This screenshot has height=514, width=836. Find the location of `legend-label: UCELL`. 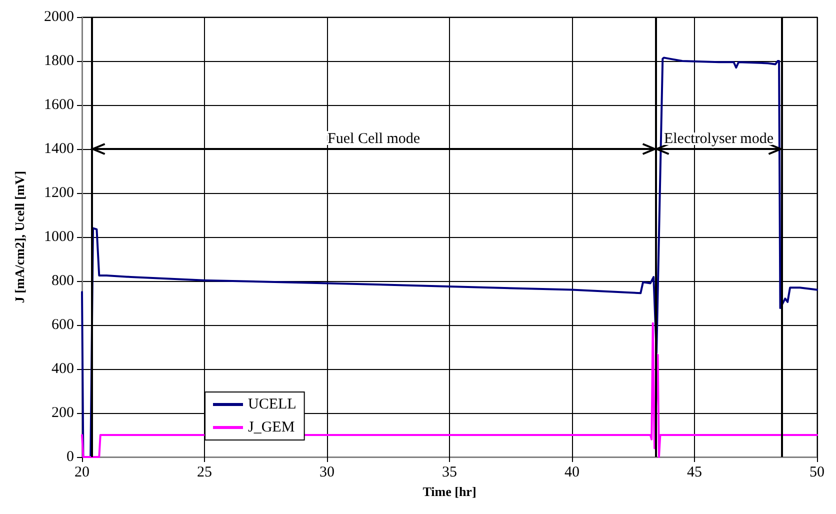

legend-label: UCELL is located at coordinates (272, 404).